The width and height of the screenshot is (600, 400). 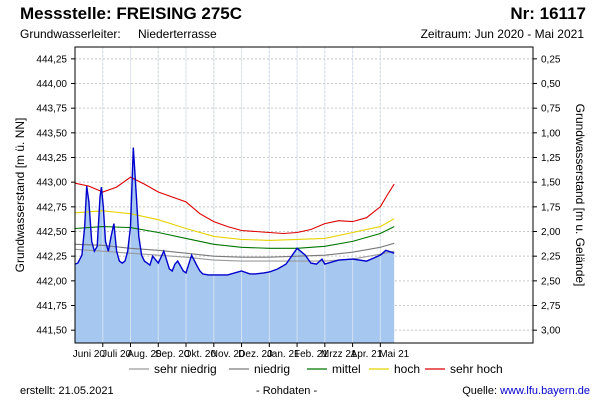 What do you see at coordinates (172, 354) in the screenshot?
I see `x-tick-label: Sep. 20` at bounding box center [172, 354].